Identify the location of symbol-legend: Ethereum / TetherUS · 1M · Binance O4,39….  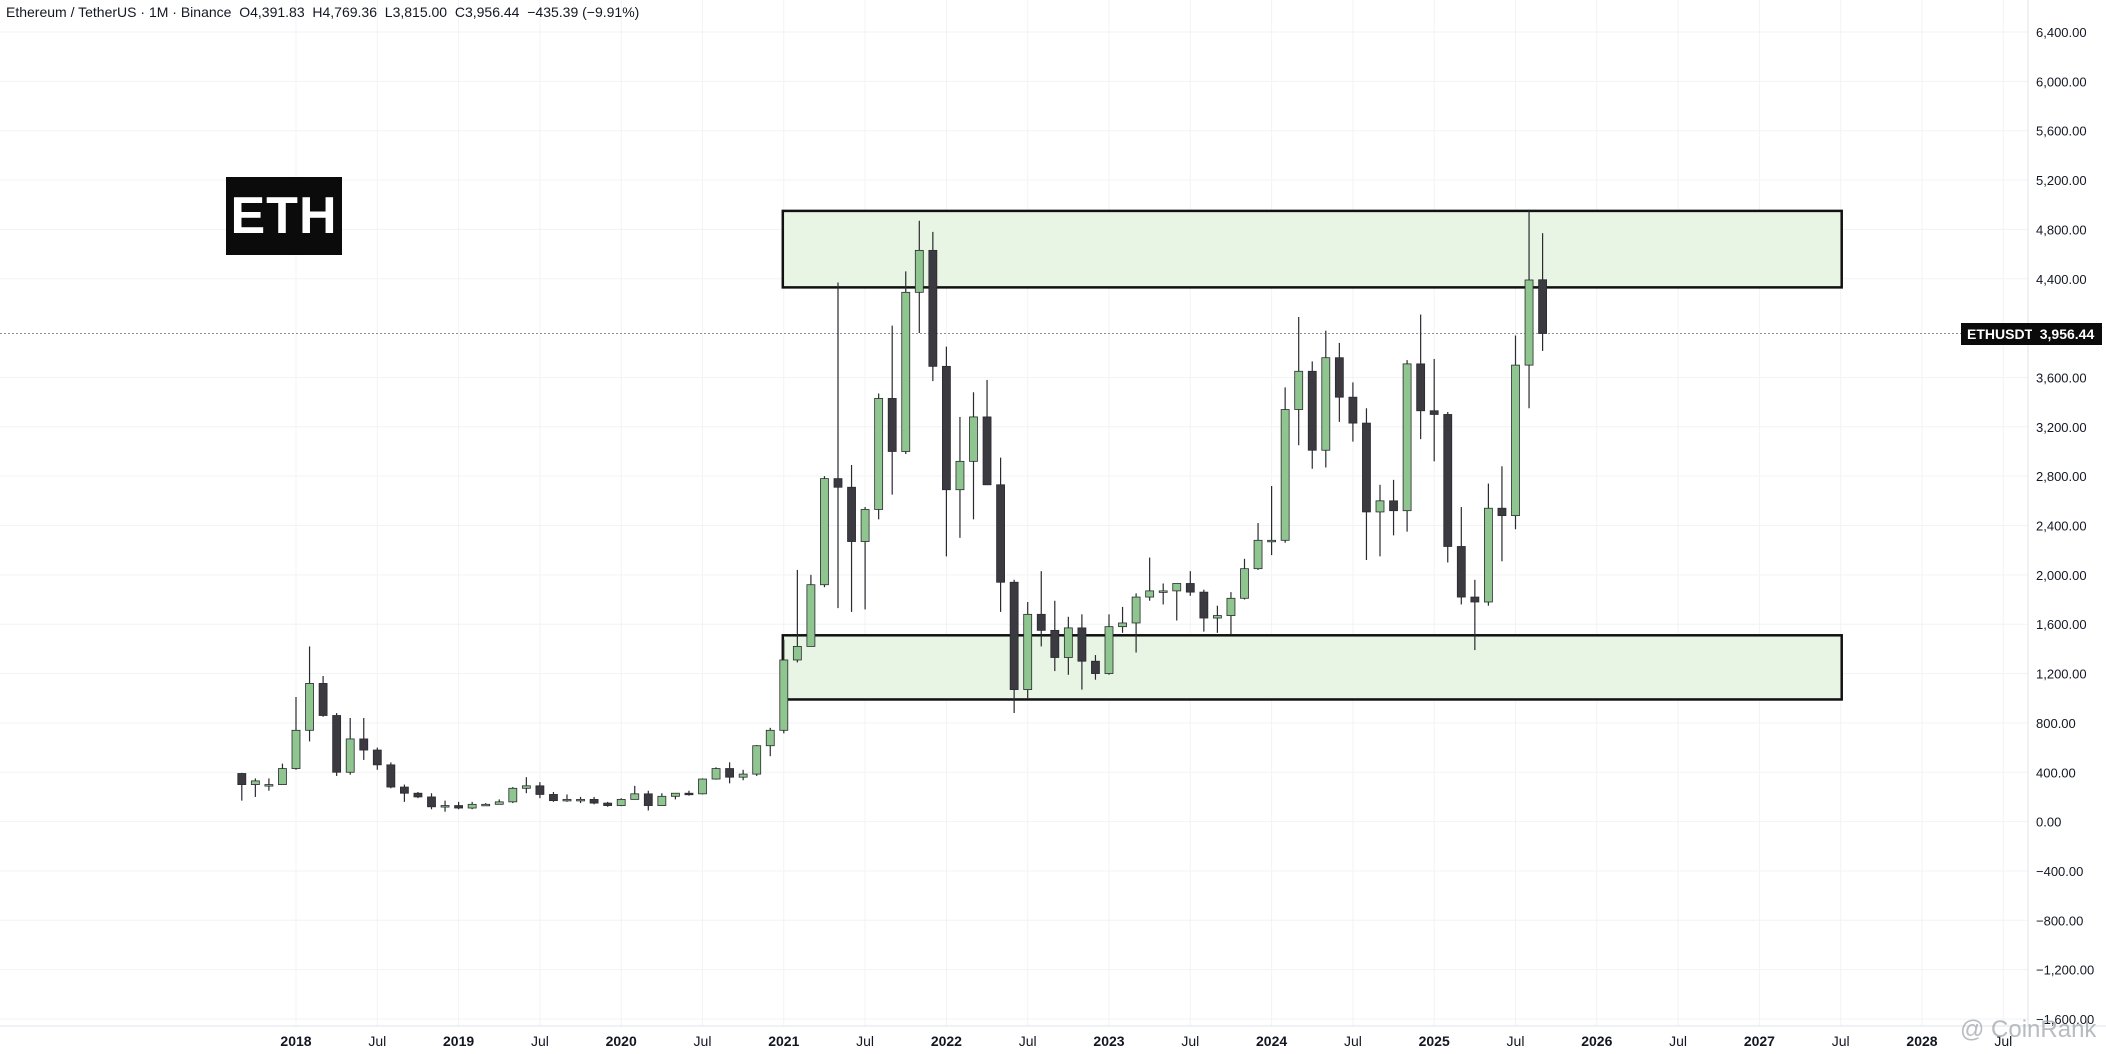
(323, 12).